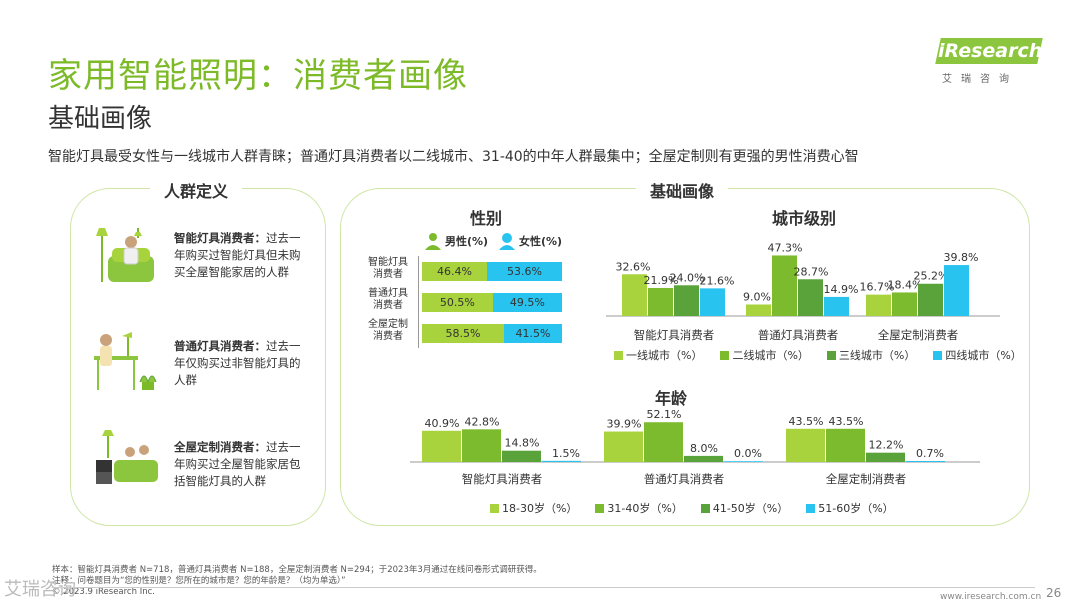 The image size is (1080, 610). Describe the element at coordinates (220, 346) in the screenshot. I see `persona-name: 普通灯具消费者：` at that location.